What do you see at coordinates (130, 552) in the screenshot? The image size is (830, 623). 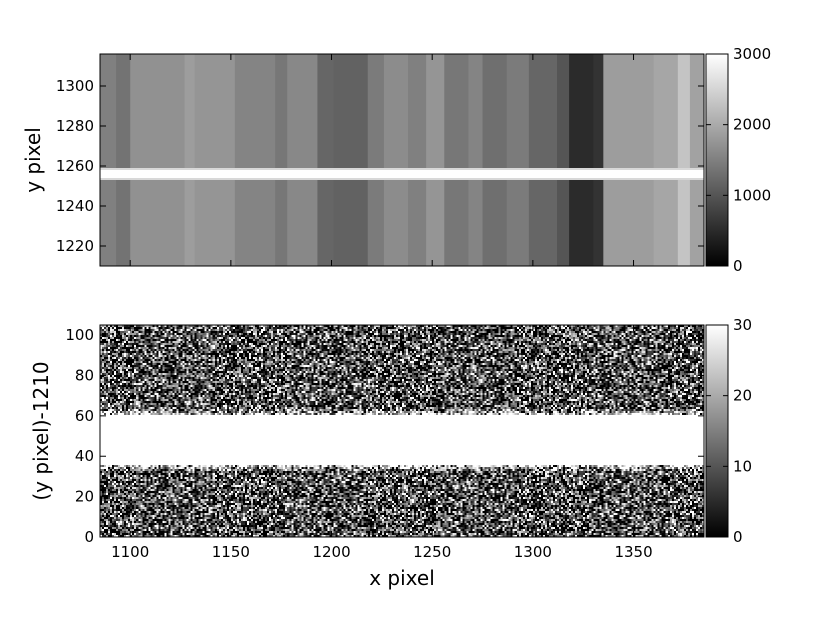 I see `bottom-x-tick-label: 1100` at bounding box center [130, 552].